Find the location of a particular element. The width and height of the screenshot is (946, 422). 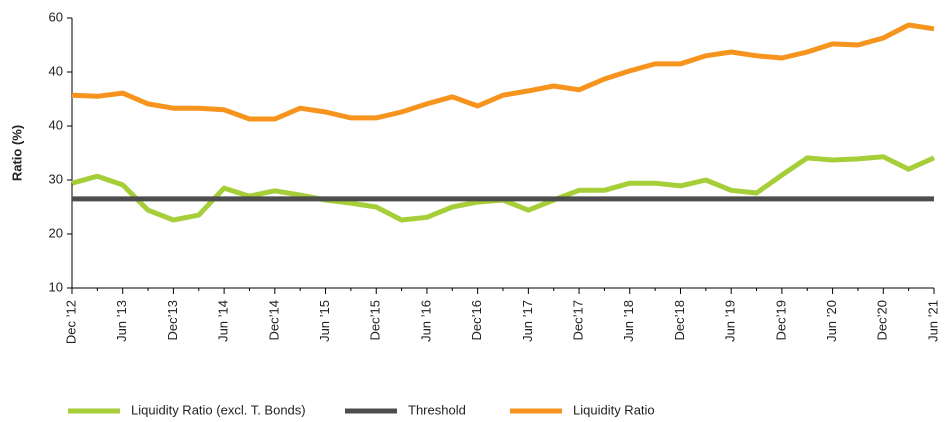

x-tick-label: Dec’18 is located at coordinates (679, 320).